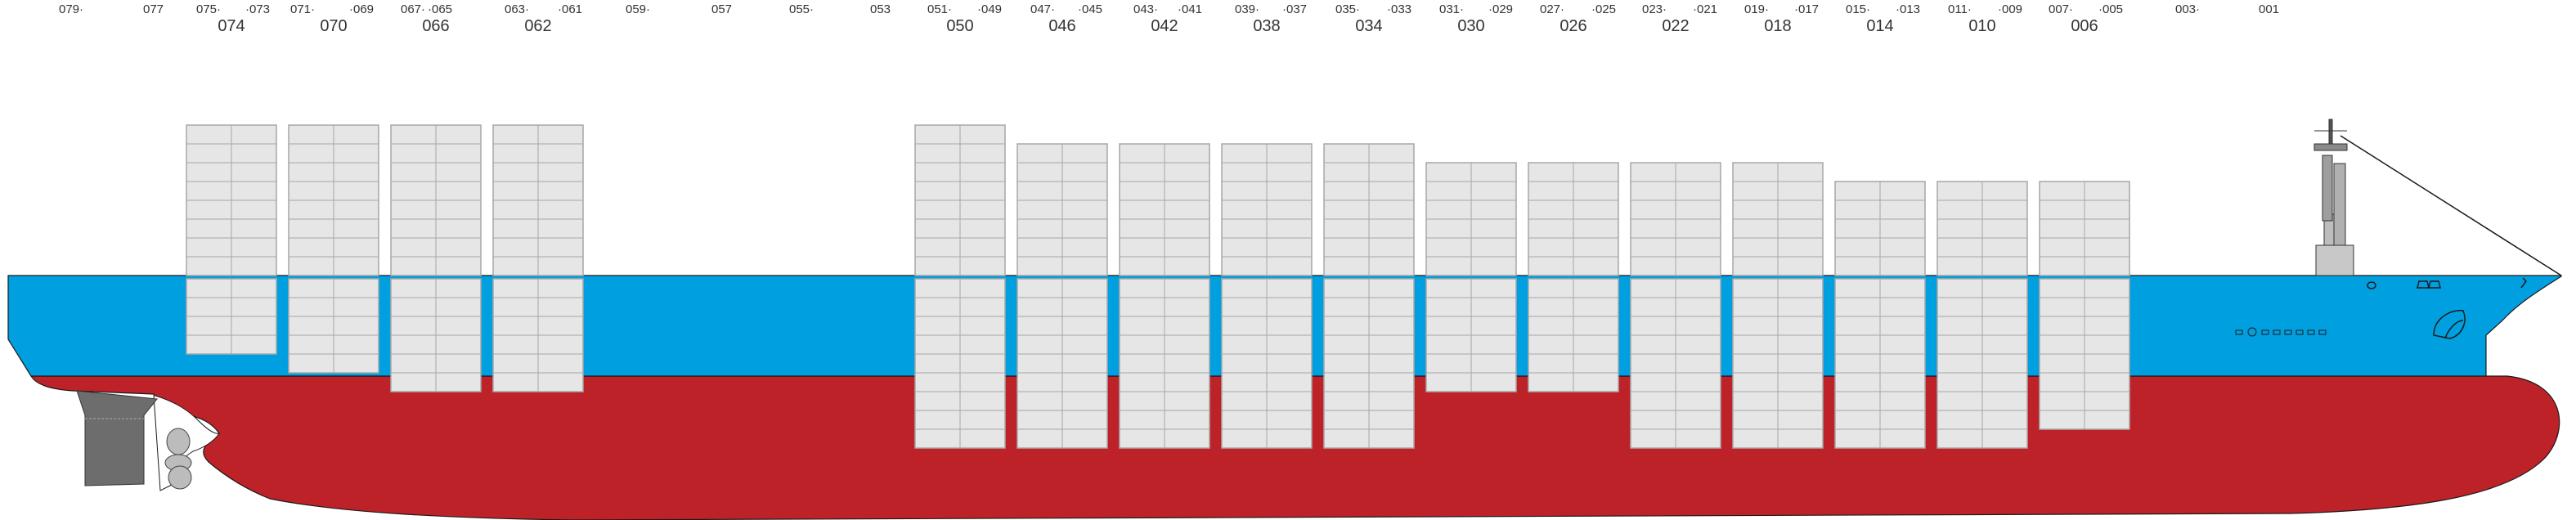 The width and height of the screenshot is (2576, 520). What do you see at coordinates (2269, 9) in the screenshot?
I see `bay-small-label: 001` at bounding box center [2269, 9].